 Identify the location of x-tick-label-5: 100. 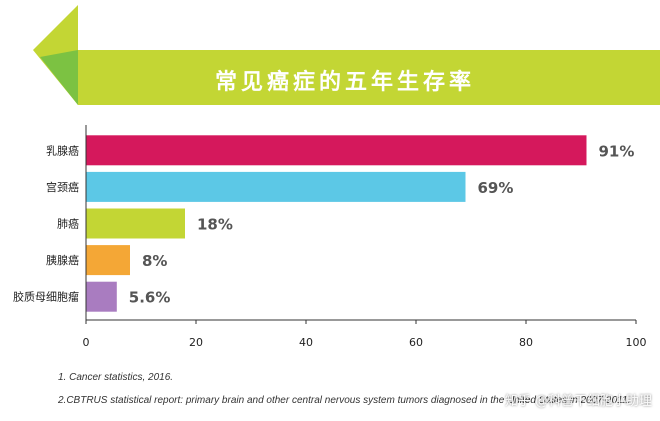
(636, 342).